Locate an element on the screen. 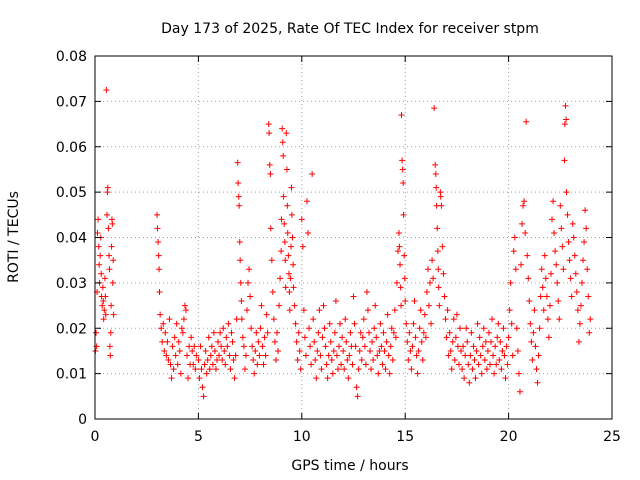 The image size is (640, 480). y-tick-label: 0.04 is located at coordinates (71, 239).